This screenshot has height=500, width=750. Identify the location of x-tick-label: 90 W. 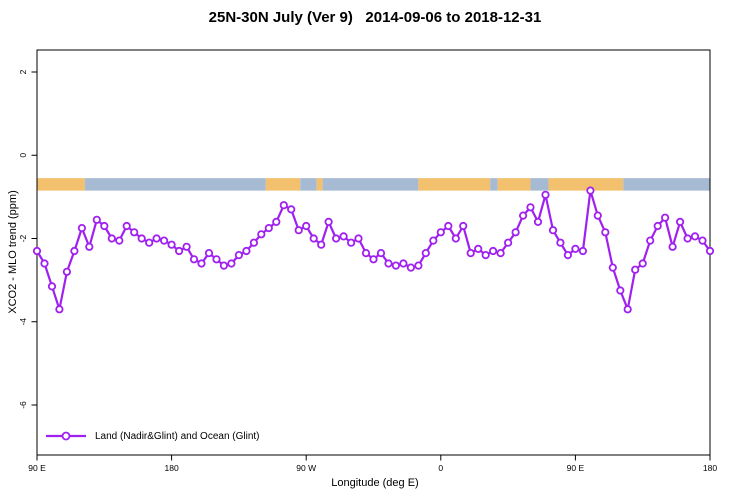
(306, 468).